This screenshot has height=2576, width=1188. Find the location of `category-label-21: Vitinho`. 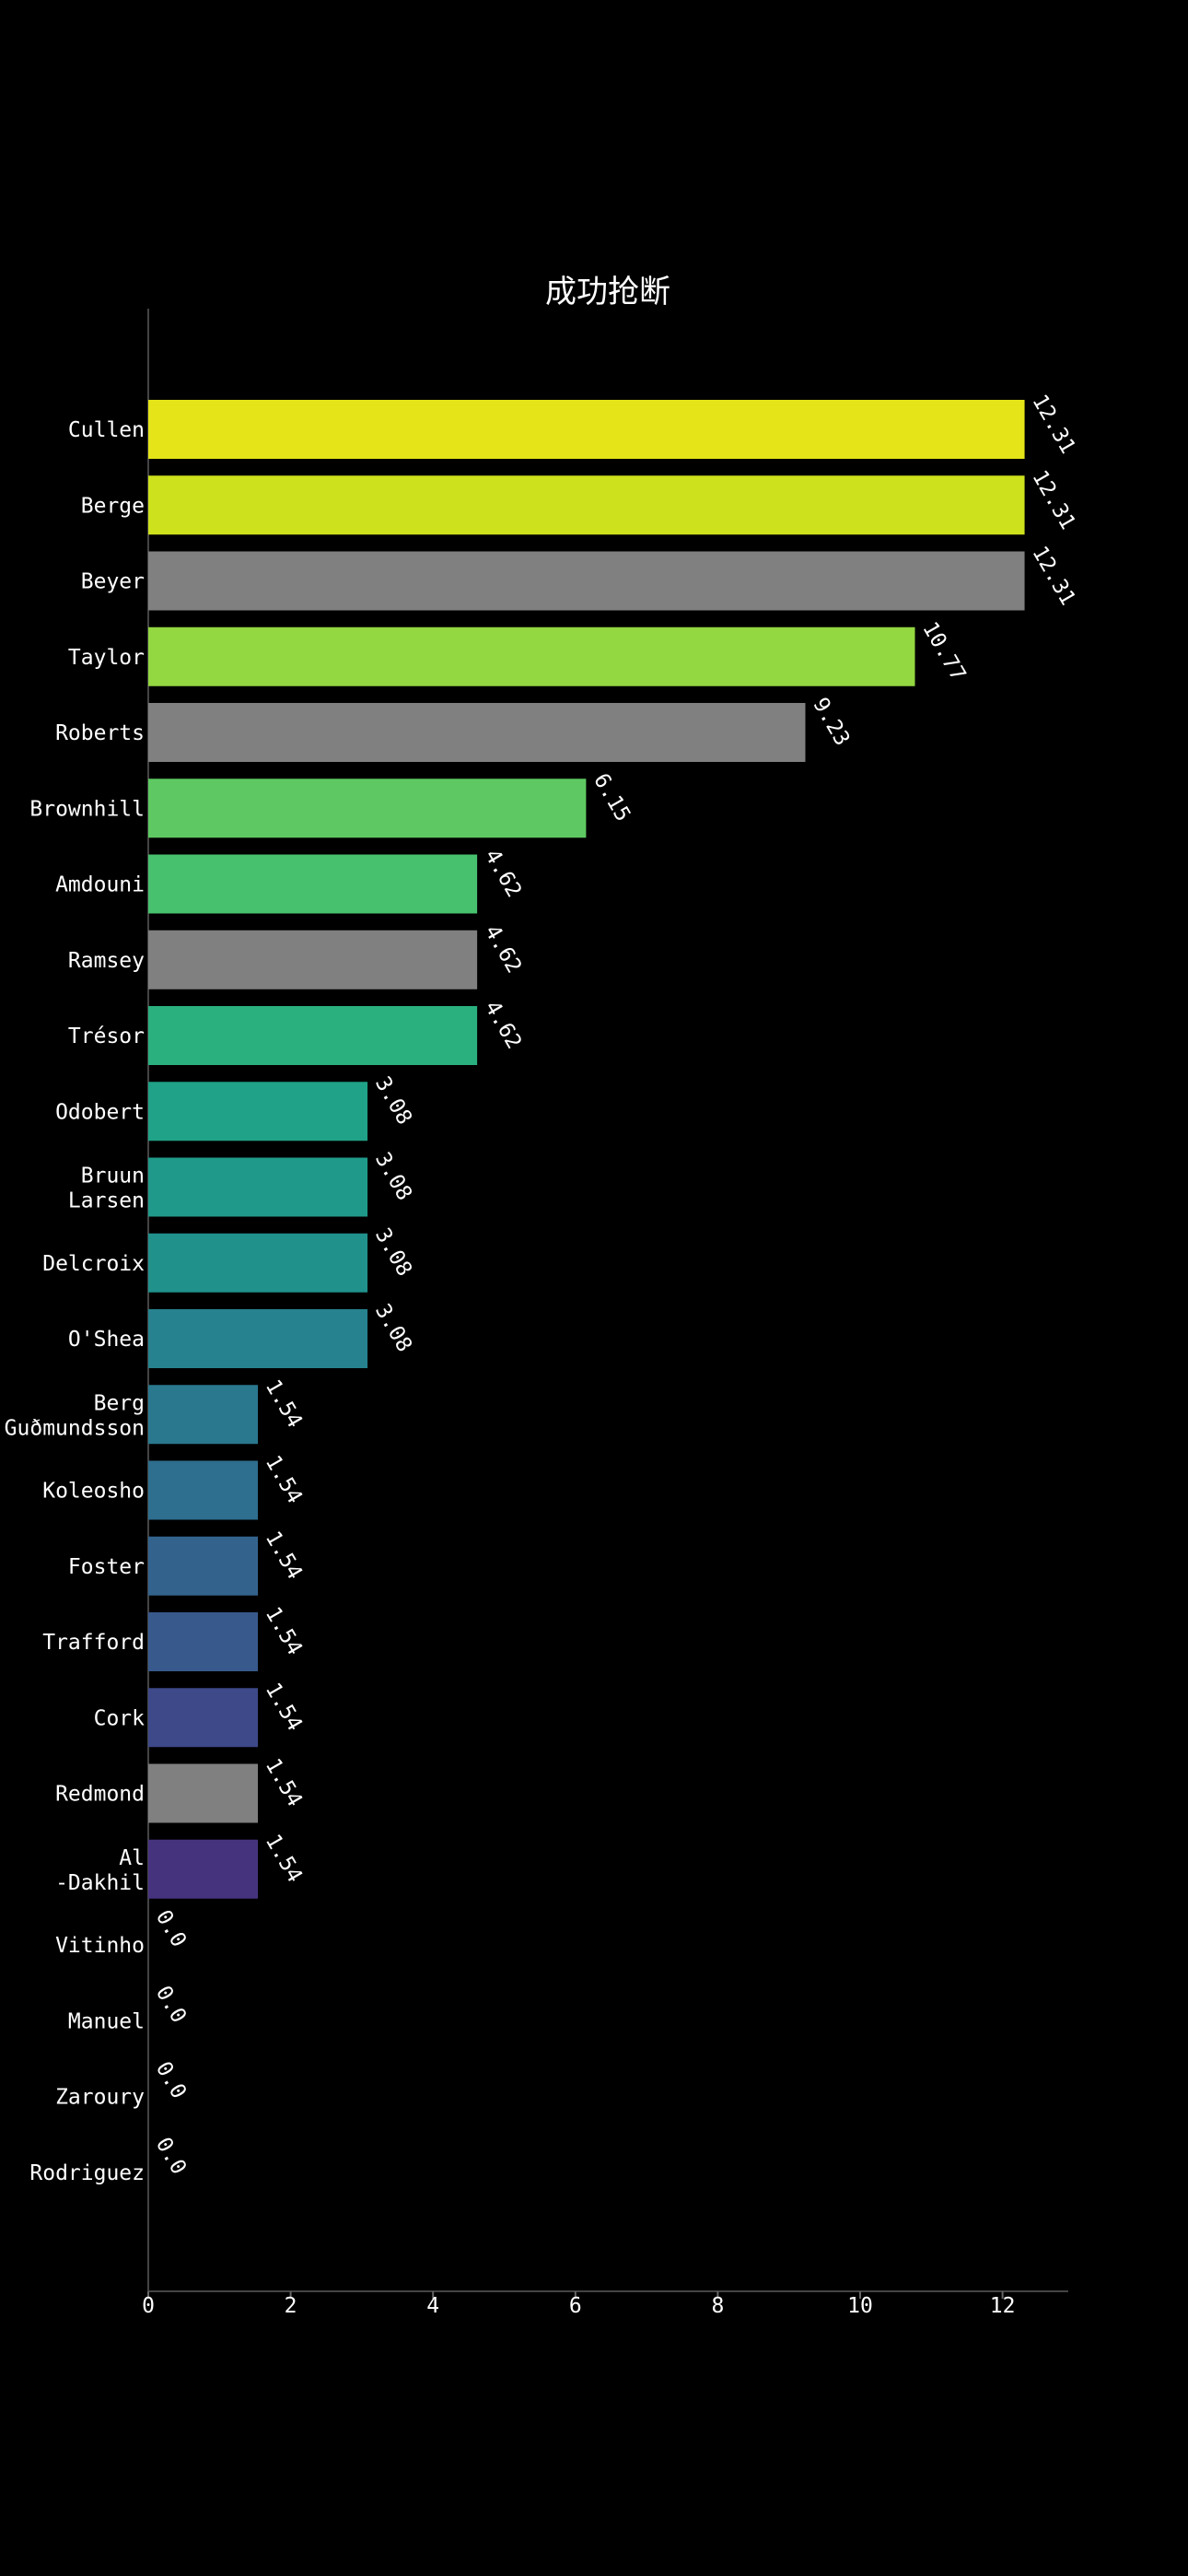

category-label-21: Vitinho is located at coordinates (100, 1946).